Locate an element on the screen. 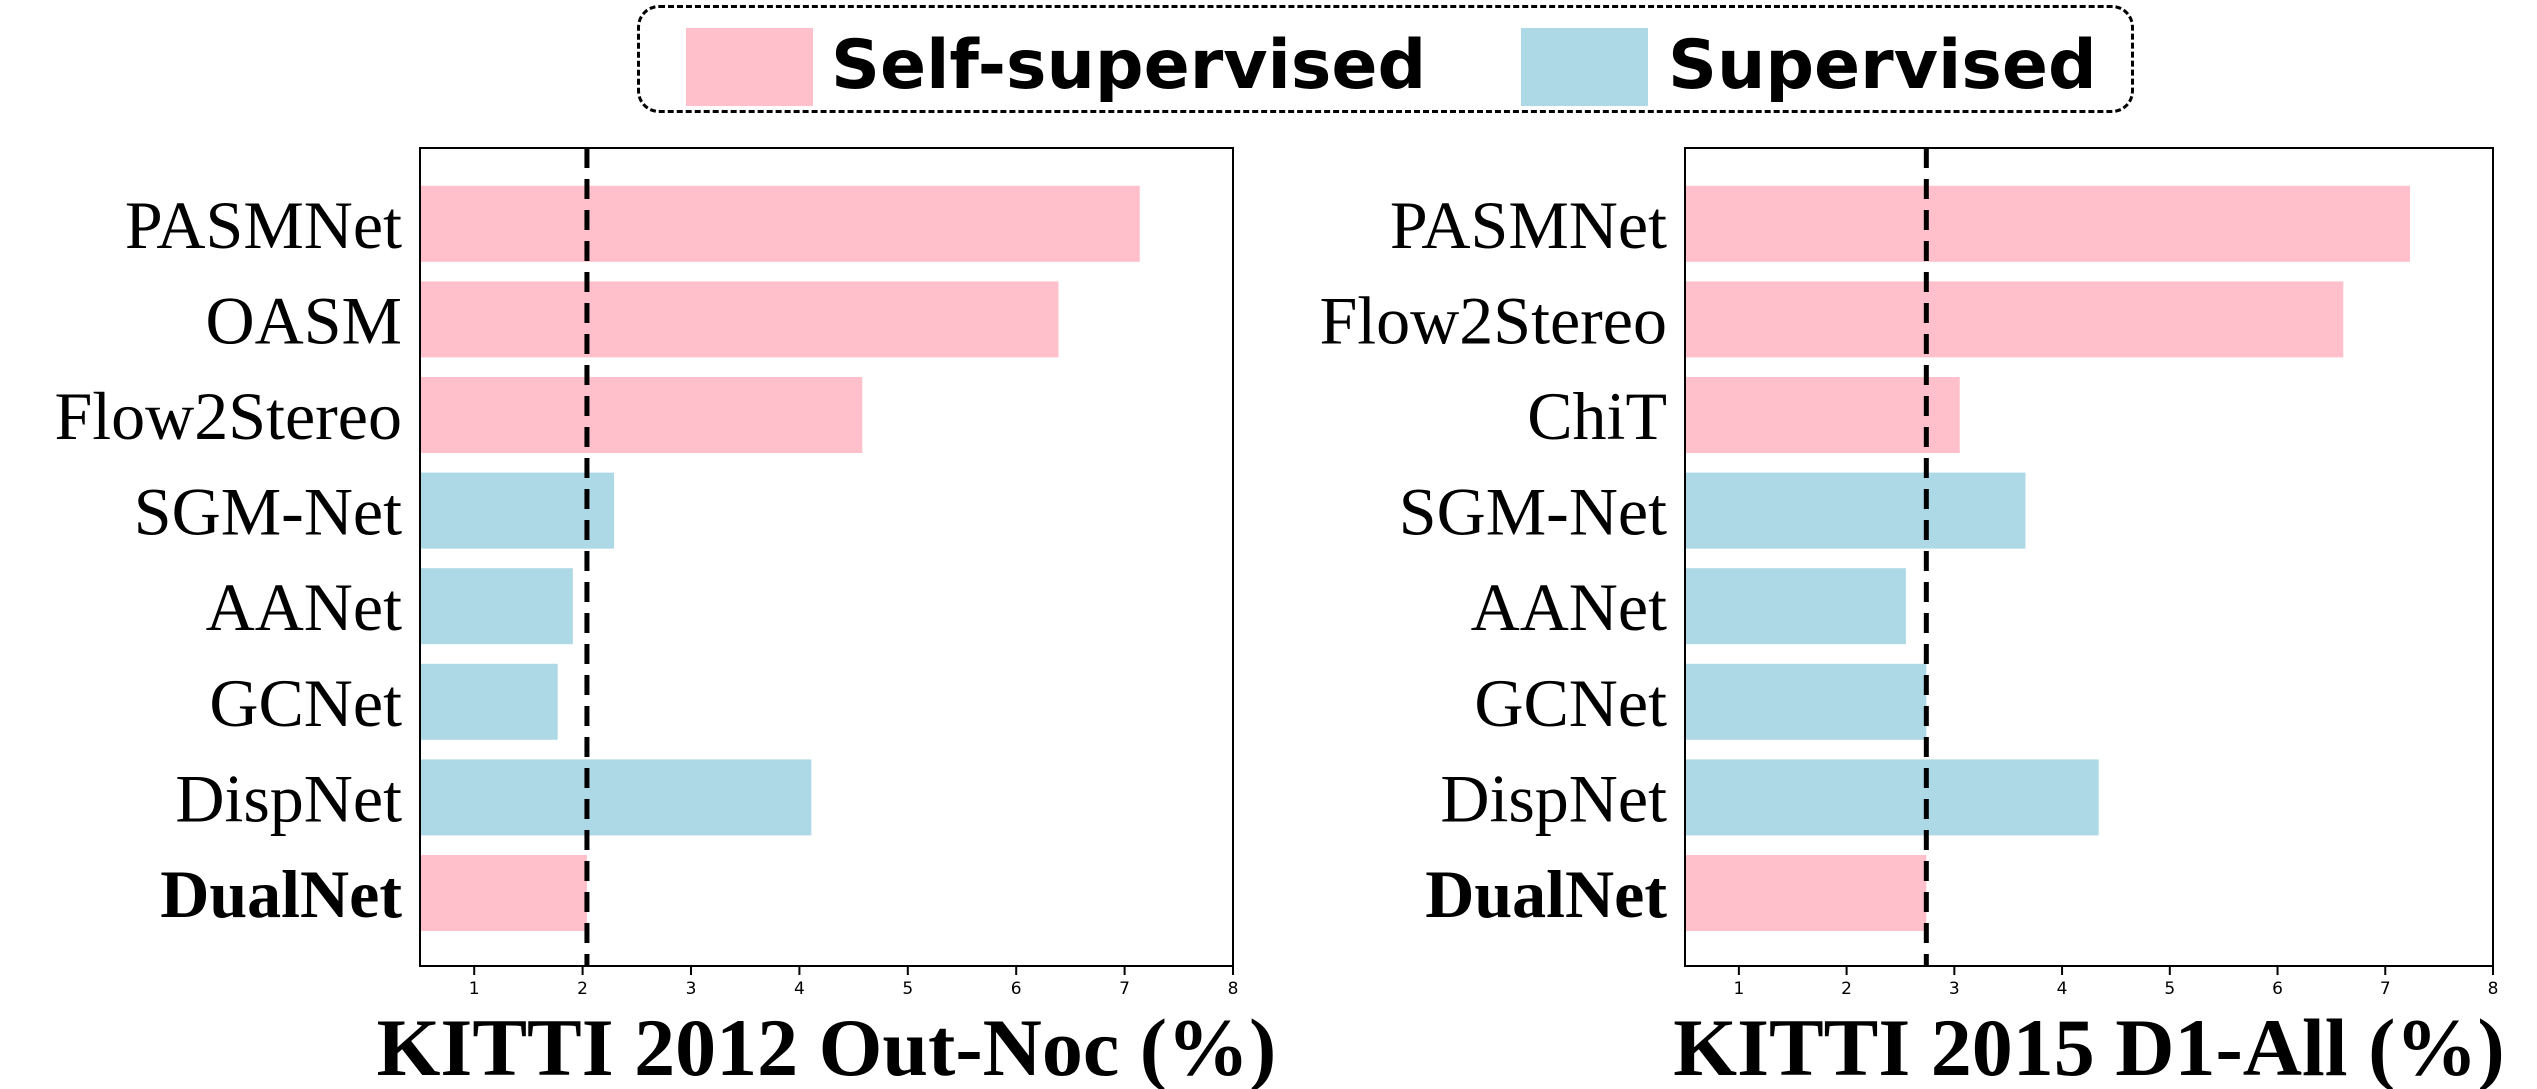  legend-label-self-supervised: Self-supervised is located at coordinates (1129, 65).